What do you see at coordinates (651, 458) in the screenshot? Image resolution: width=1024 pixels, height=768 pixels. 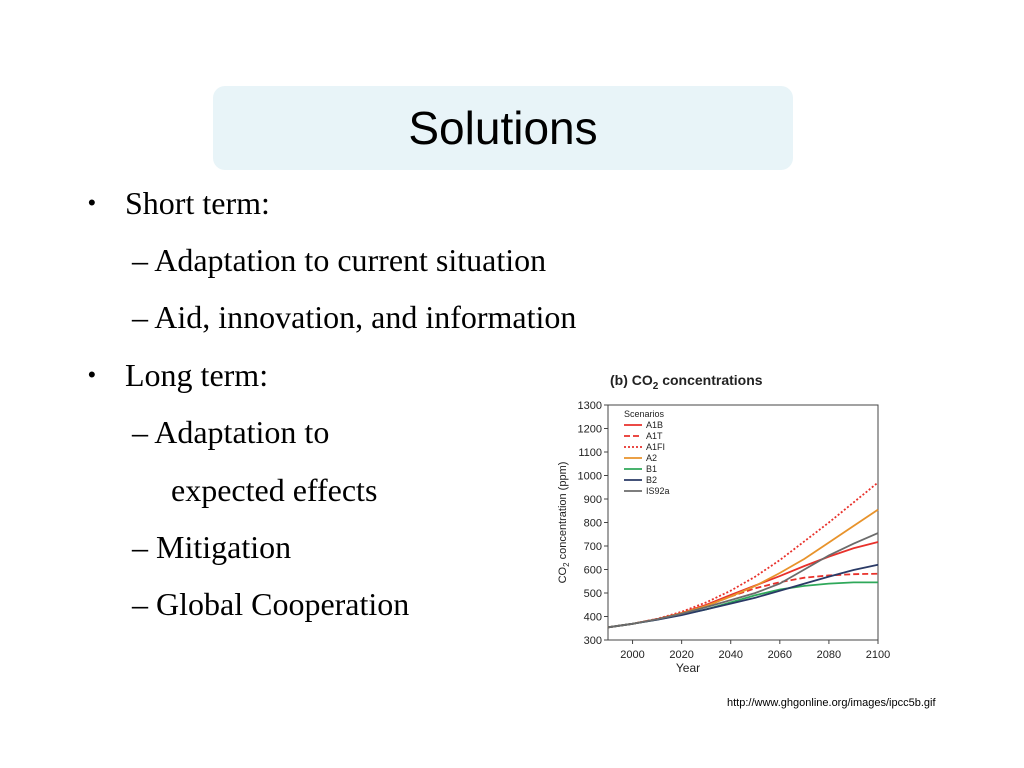 I see `legend-label: A2` at bounding box center [651, 458].